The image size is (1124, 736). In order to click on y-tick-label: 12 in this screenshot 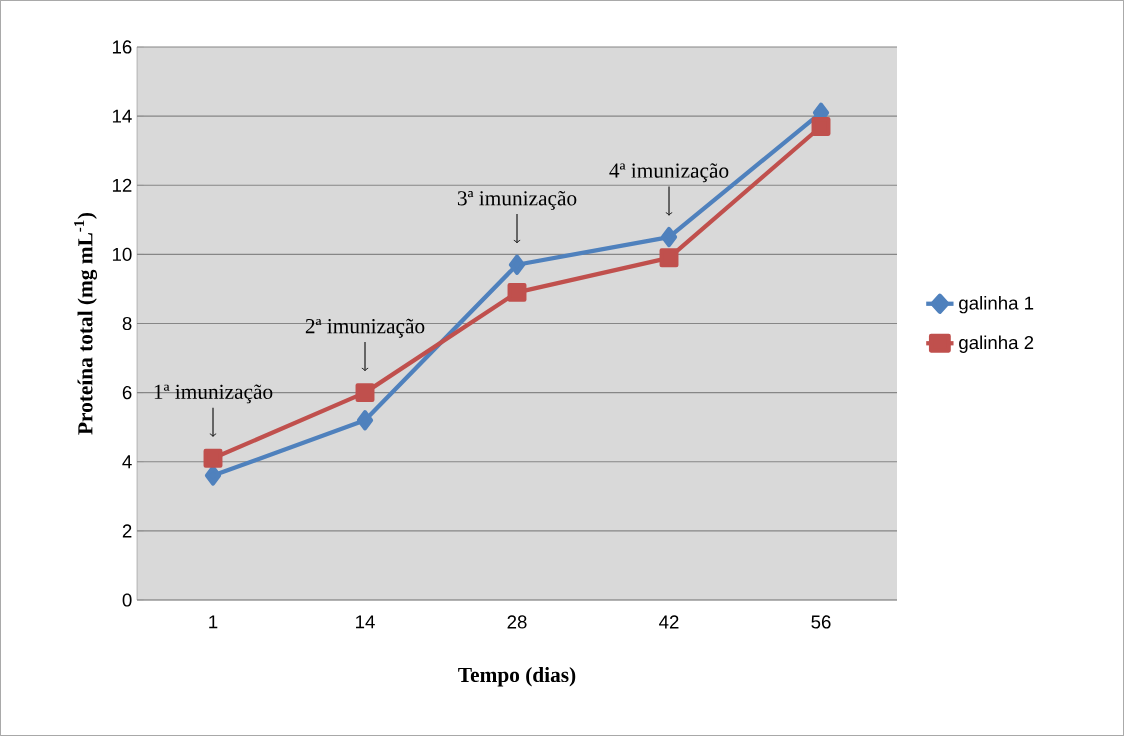, I will do `click(122, 185)`.